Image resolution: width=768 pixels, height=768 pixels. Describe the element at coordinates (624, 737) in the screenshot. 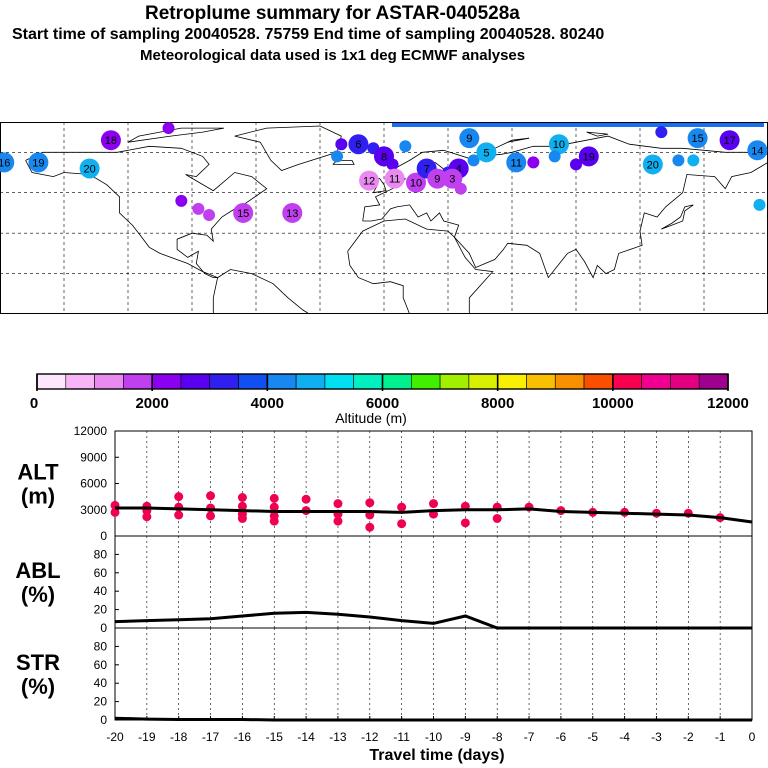

I see `x-tick-label: -4` at that location.